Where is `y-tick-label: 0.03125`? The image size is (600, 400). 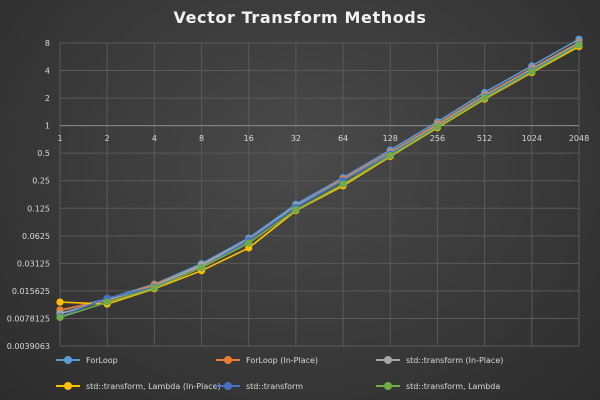 y-tick-label: 0.03125 is located at coordinates (33, 263).